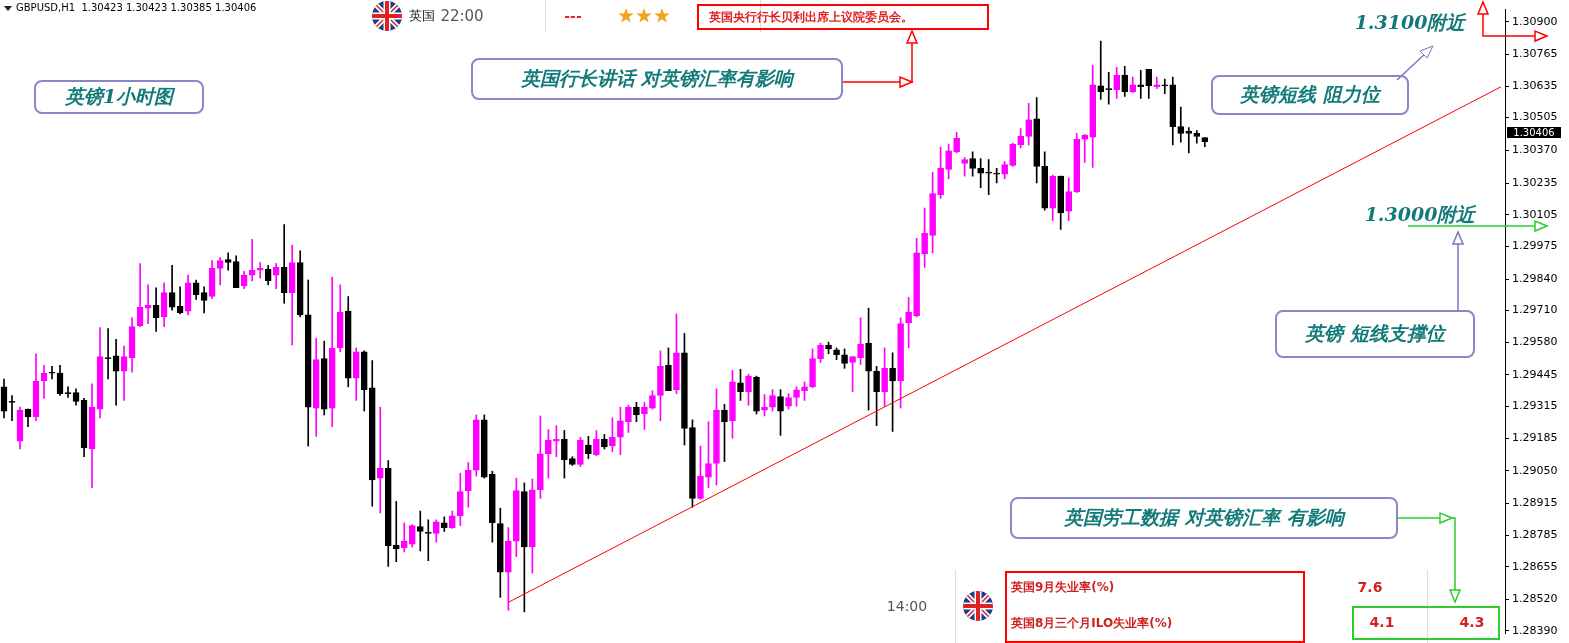 Image resolution: width=1569 pixels, height=643 pixels. What do you see at coordinates (657, 79) in the screenshot?
I see `annotation: 英国行长讲话 对英镑汇率有影响` at bounding box center [657, 79].